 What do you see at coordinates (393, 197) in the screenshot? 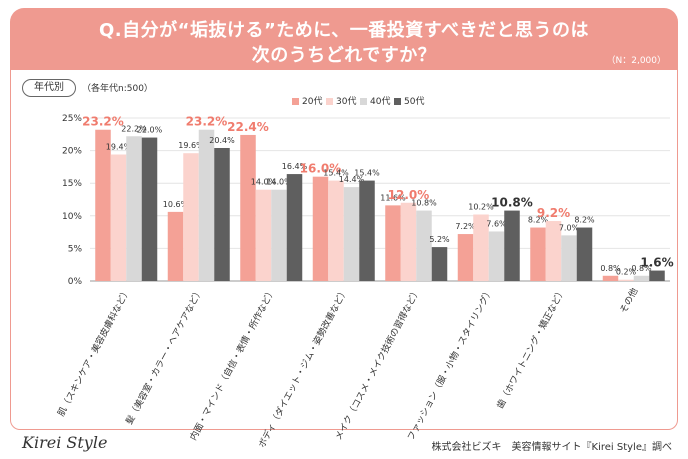
I see `data-label: 11.6%` at bounding box center [393, 197].